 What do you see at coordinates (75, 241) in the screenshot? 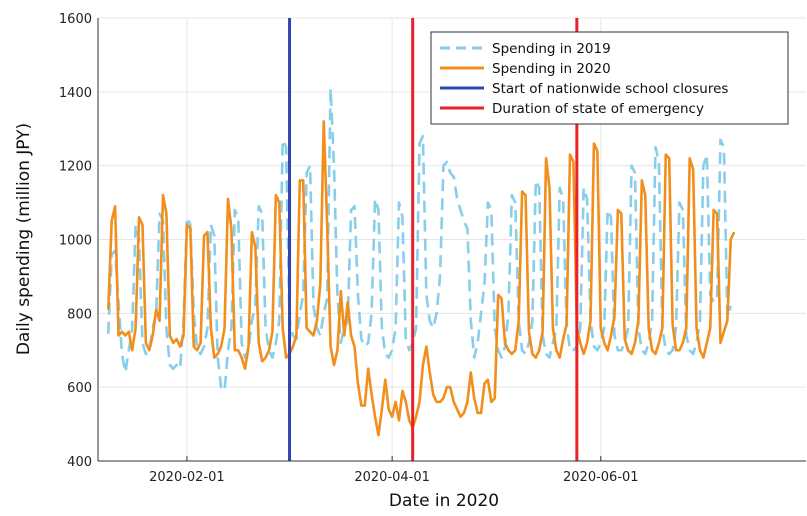
I see `y-tick-label: 1000` at bounding box center [75, 241].